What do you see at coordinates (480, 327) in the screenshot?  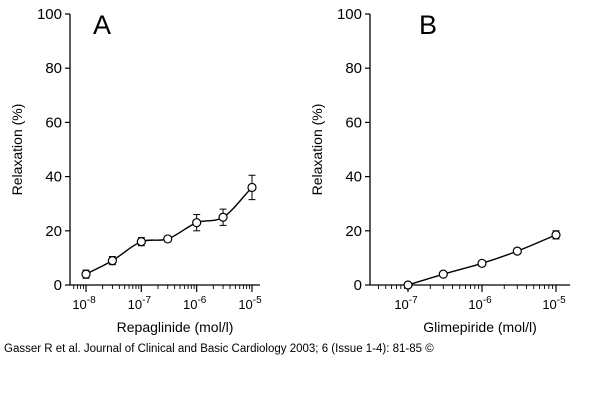 I see `x-axis-label: Glimepiride (mol/l)` at bounding box center [480, 327].